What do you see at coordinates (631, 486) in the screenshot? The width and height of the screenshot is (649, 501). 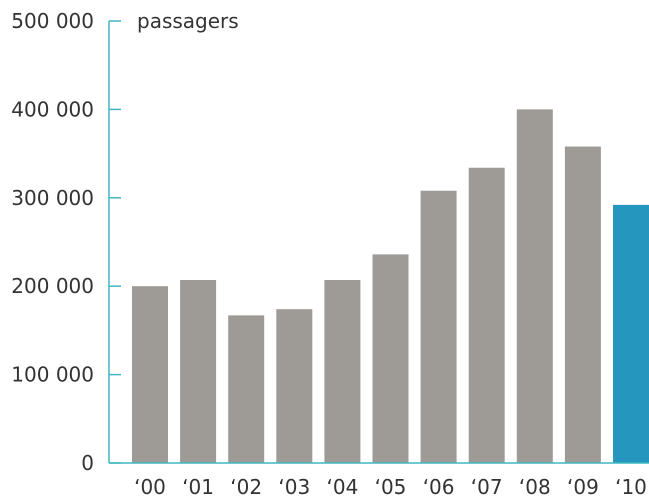 I see `x-tick-label: ‘10` at bounding box center [631, 486].